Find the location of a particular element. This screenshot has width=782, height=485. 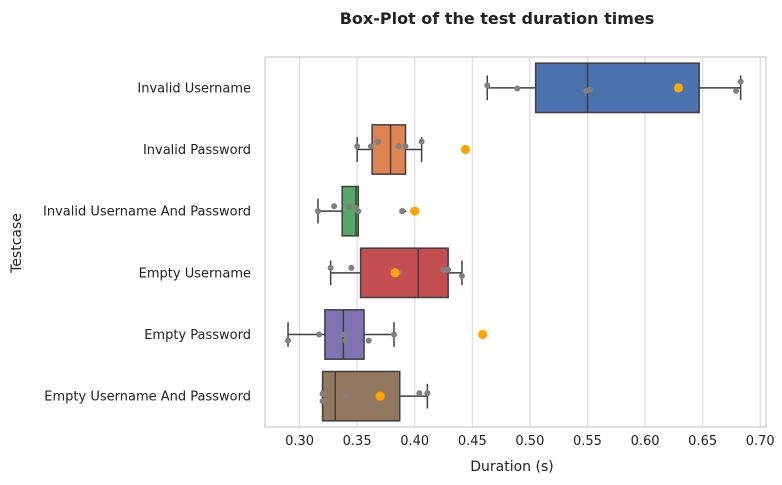

category-label: Invalid Password is located at coordinates (197, 150).